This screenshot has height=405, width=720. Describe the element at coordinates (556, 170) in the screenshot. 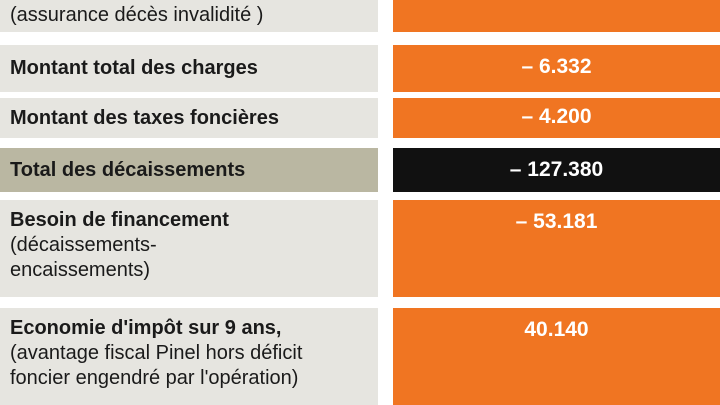

I see `value-cell: – 127.380` at that location.